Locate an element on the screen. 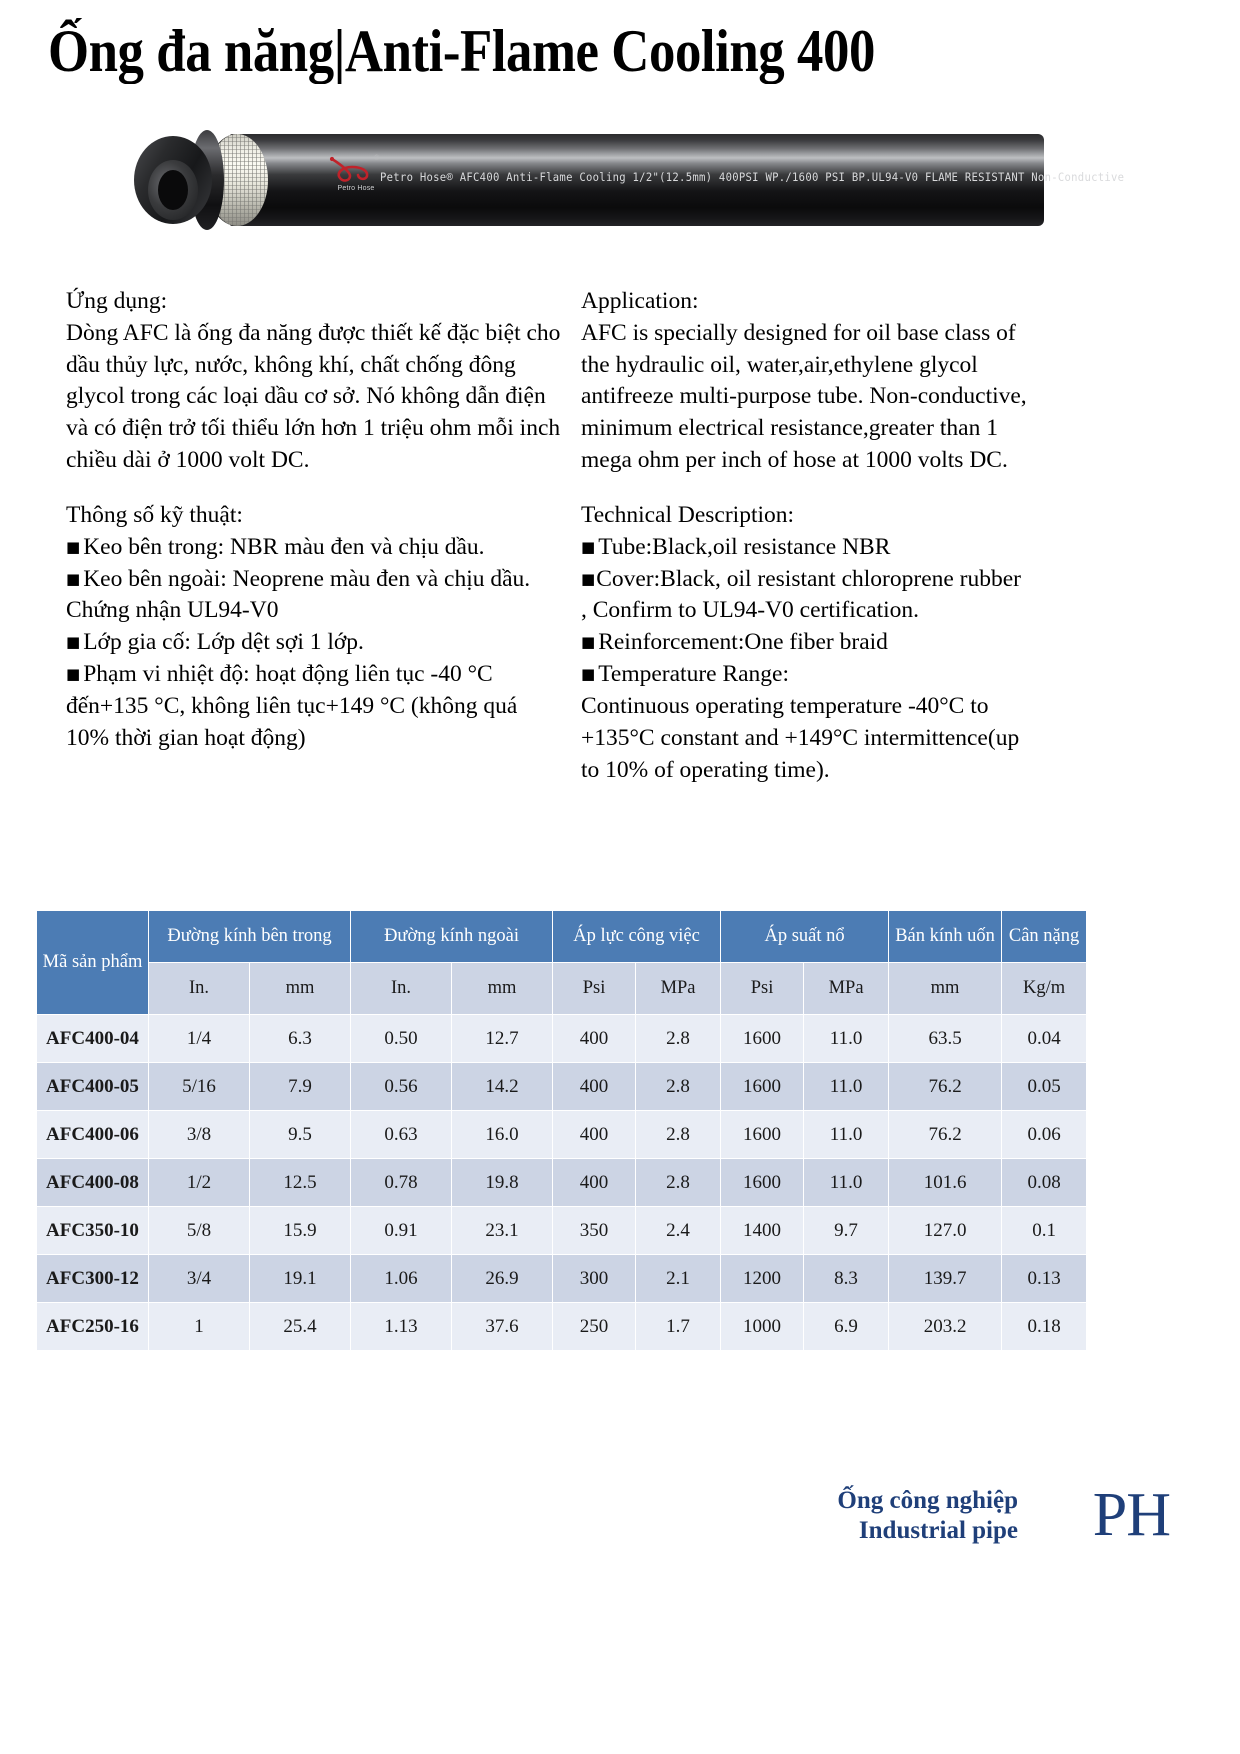 The height and width of the screenshot is (1754, 1240). table-cell-od-mm: 12.7 is located at coordinates (502, 1038).